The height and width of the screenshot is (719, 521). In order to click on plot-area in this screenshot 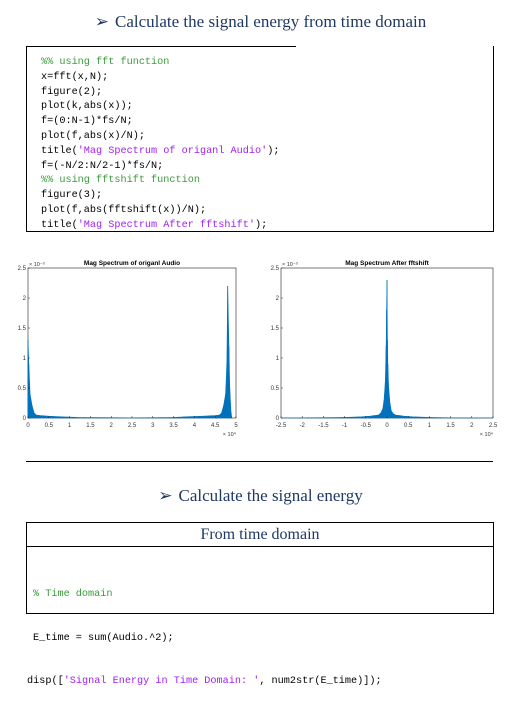, I will do `click(132, 343)`.